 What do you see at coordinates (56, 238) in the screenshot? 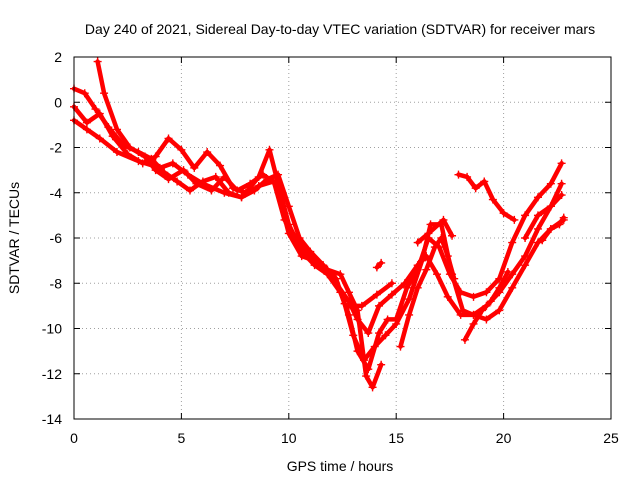
I see `y-tick-label: -6` at bounding box center [56, 238].